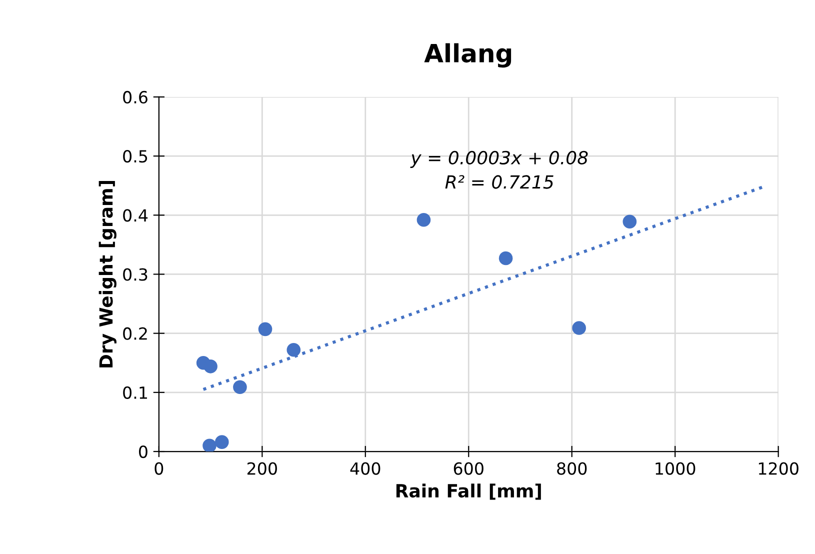 The image size is (815, 554). Describe the element at coordinates (135, 97) in the screenshot. I see `y-tick-label: 0.6` at that location.